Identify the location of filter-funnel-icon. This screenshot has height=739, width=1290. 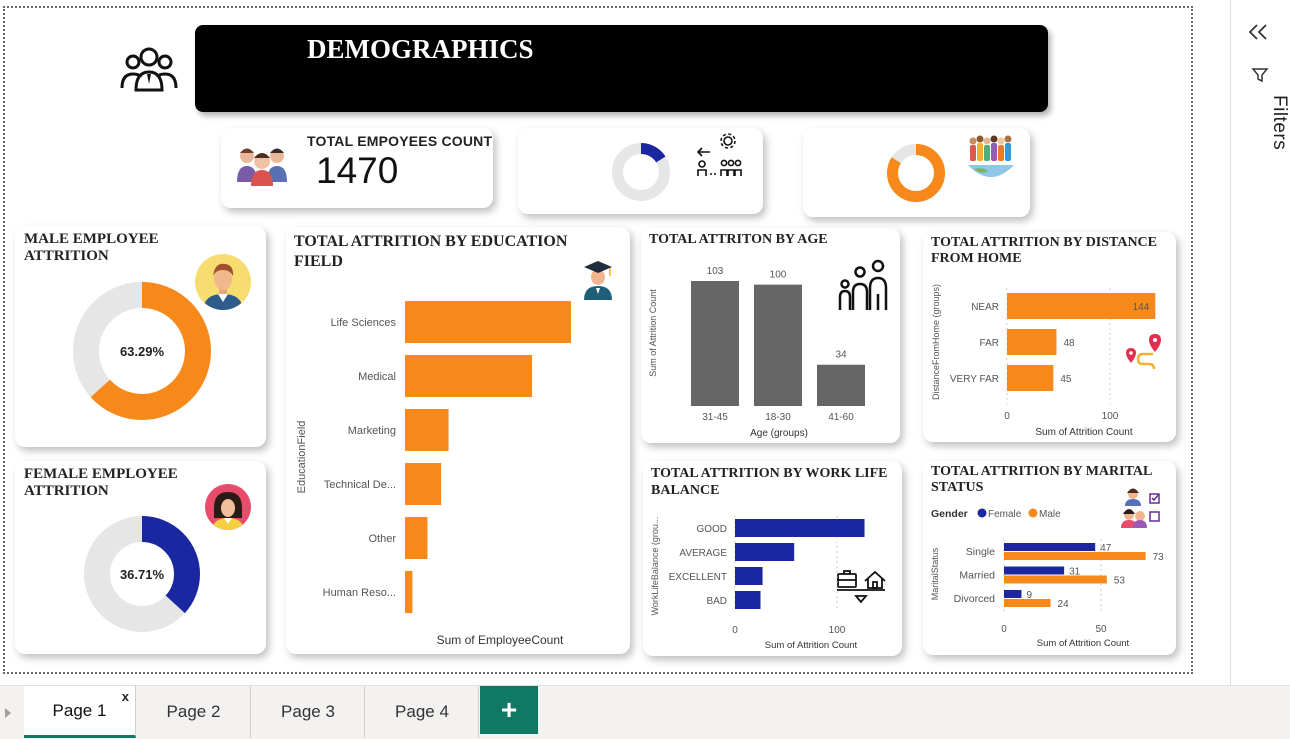
(1260, 77).